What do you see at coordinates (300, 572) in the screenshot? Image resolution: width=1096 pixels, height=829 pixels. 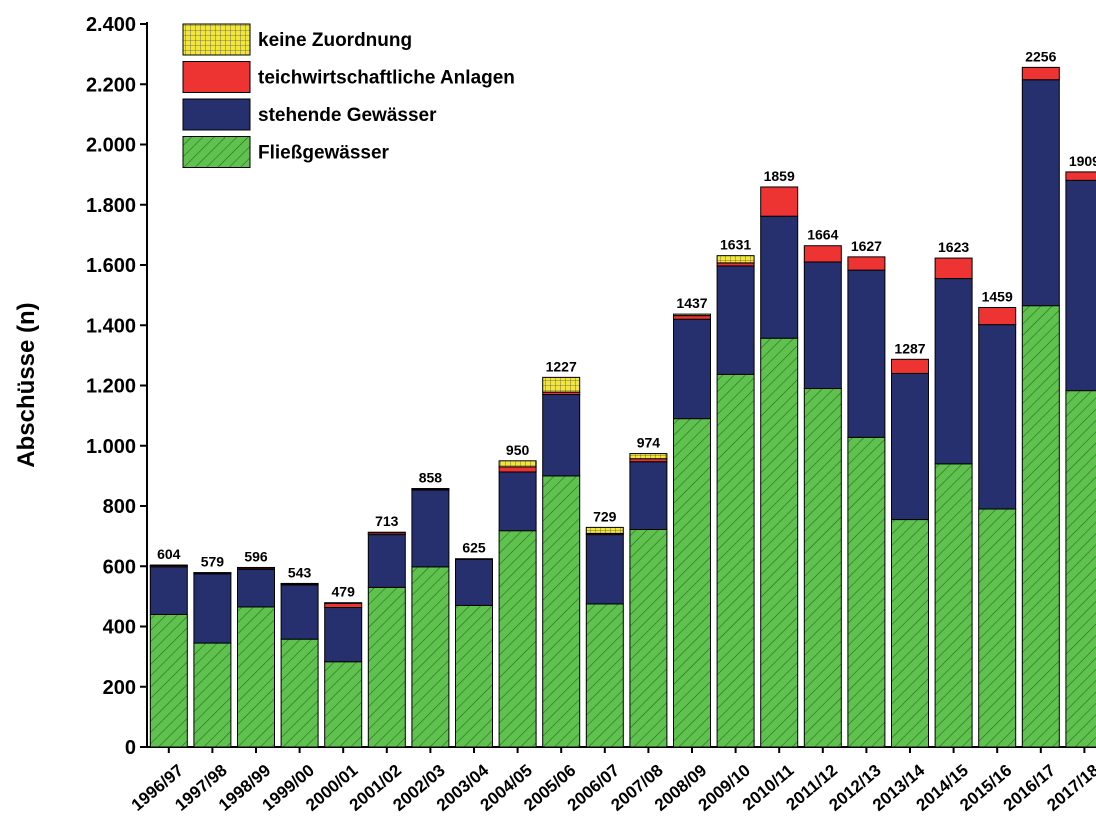 I see `total-label: 543` at bounding box center [300, 572].